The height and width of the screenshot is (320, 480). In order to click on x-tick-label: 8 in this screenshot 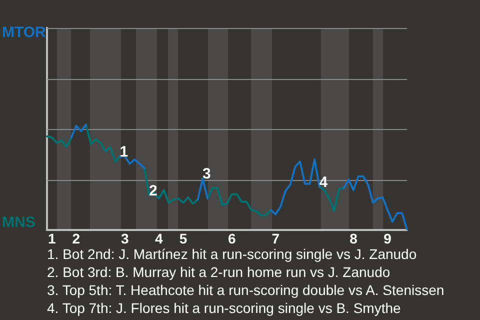, I will do `click(354, 238)`.